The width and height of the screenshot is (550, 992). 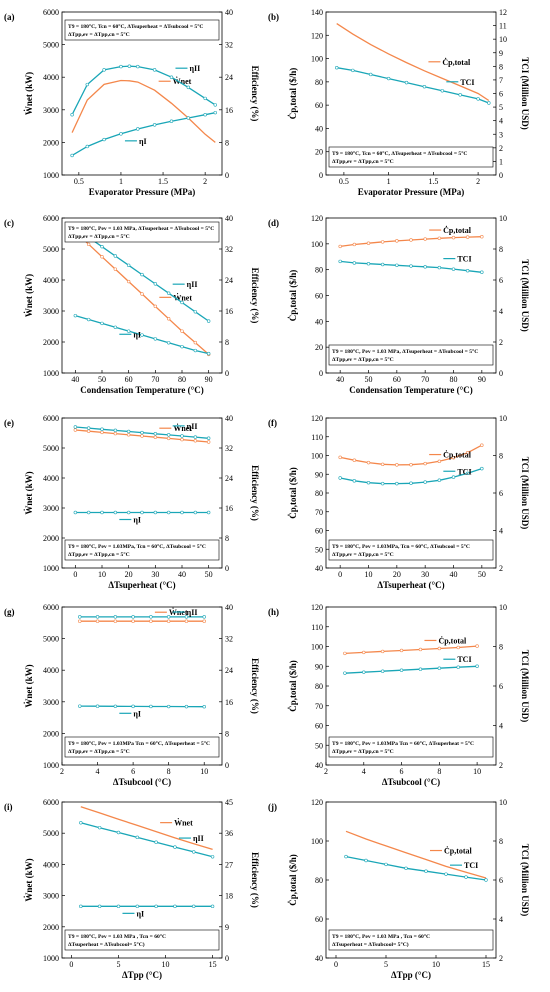 I want to click on y-axis-label: Ẇnet (kW), so click(x=29, y=685).